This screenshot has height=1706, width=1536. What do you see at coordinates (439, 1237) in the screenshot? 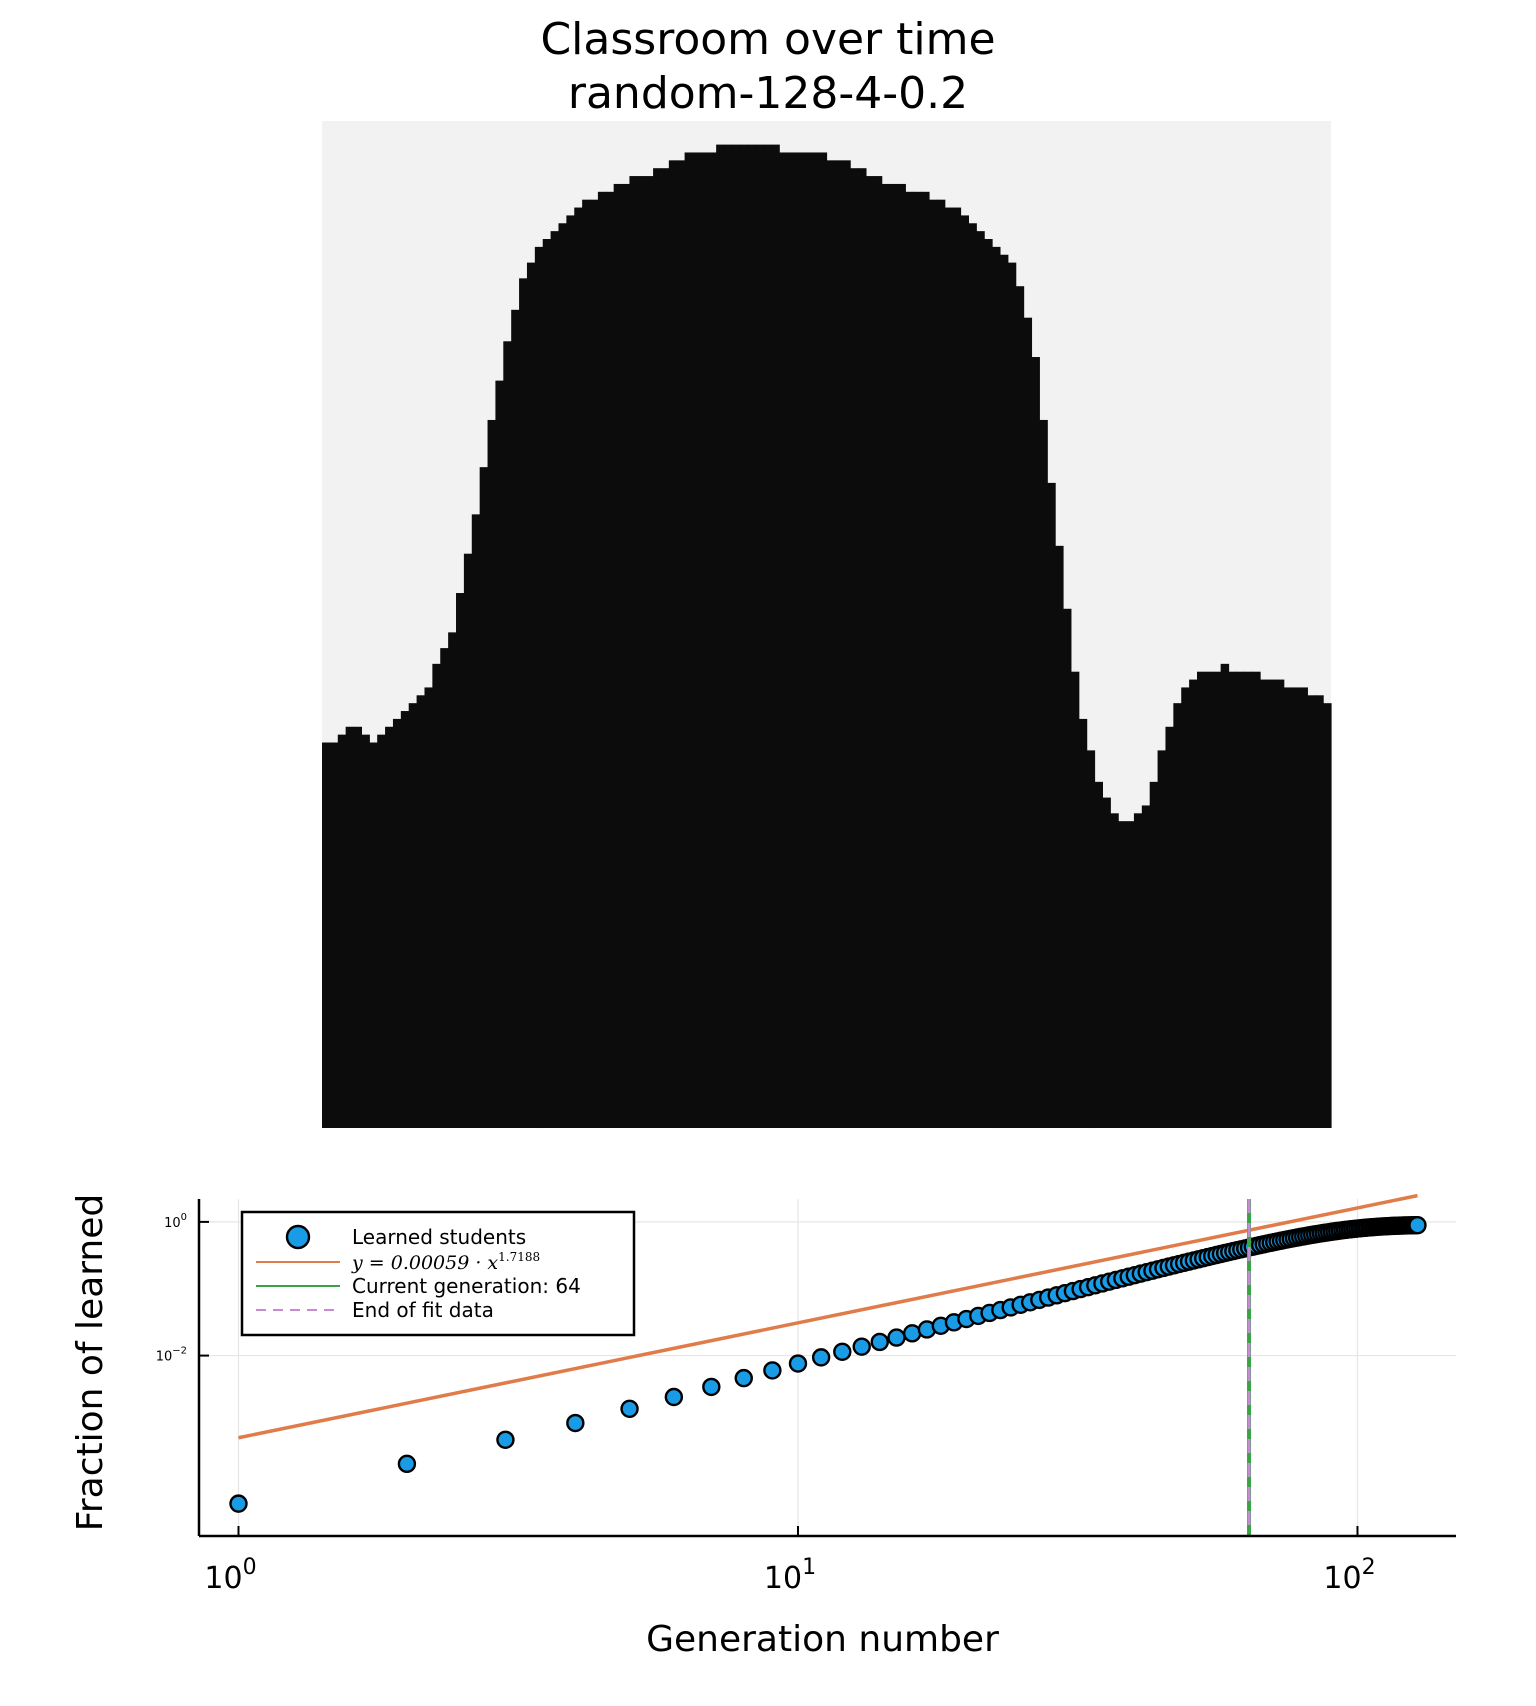
I see `legend-label: Learned students` at bounding box center [439, 1237].